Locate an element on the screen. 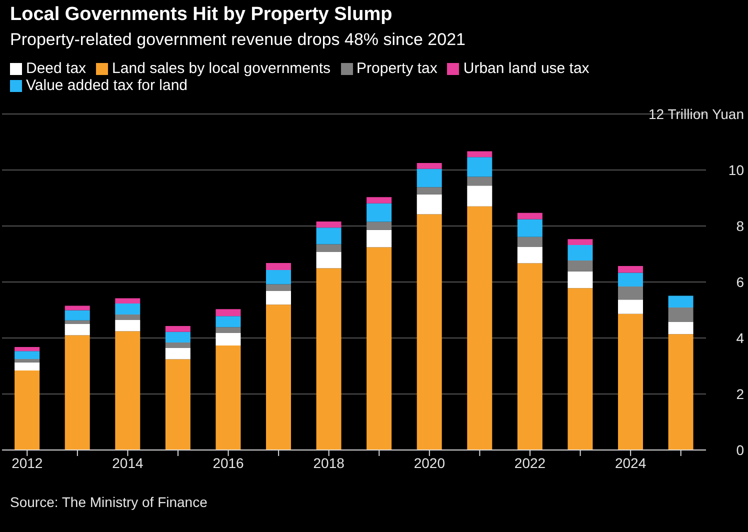  x-tick-label: 2016 is located at coordinates (228, 462).